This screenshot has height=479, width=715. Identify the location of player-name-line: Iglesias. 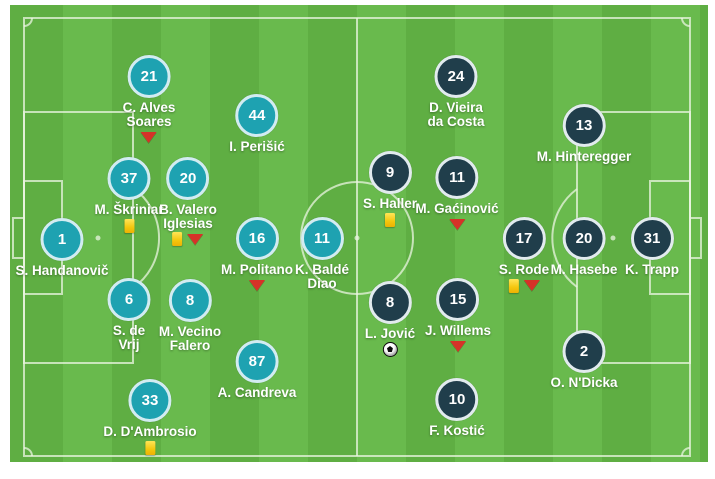
(188, 223).